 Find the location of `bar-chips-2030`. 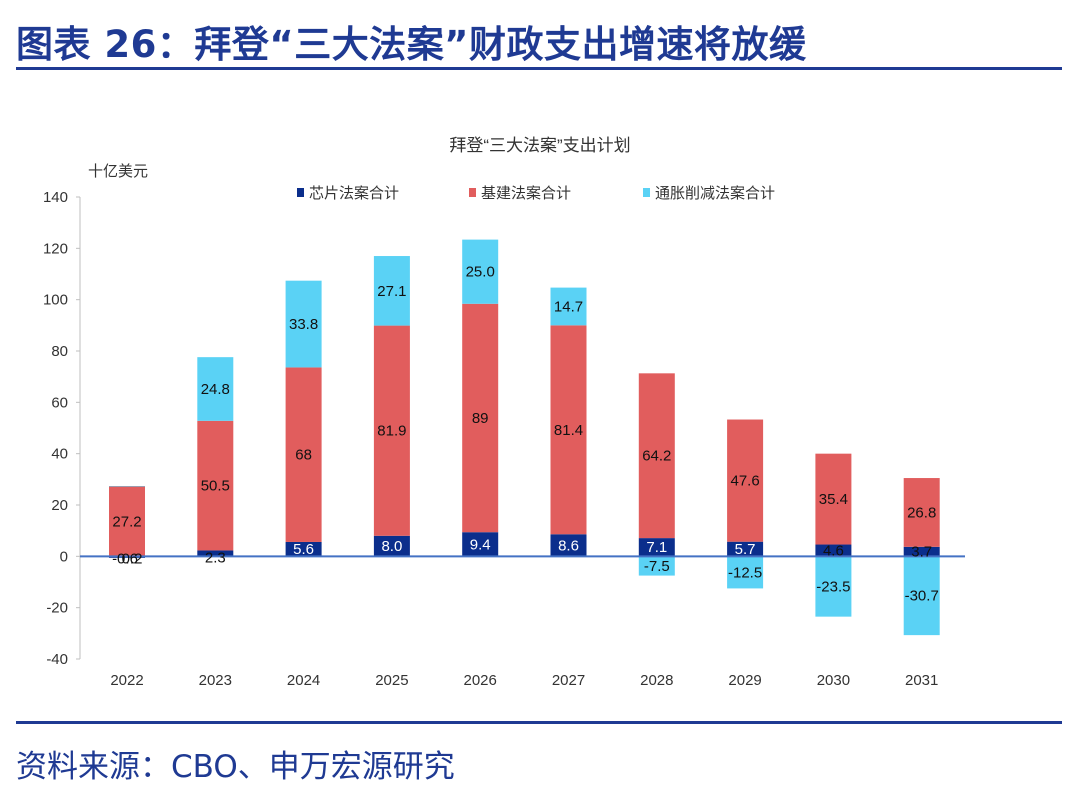

bar-chips-2030 is located at coordinates (833, 550).